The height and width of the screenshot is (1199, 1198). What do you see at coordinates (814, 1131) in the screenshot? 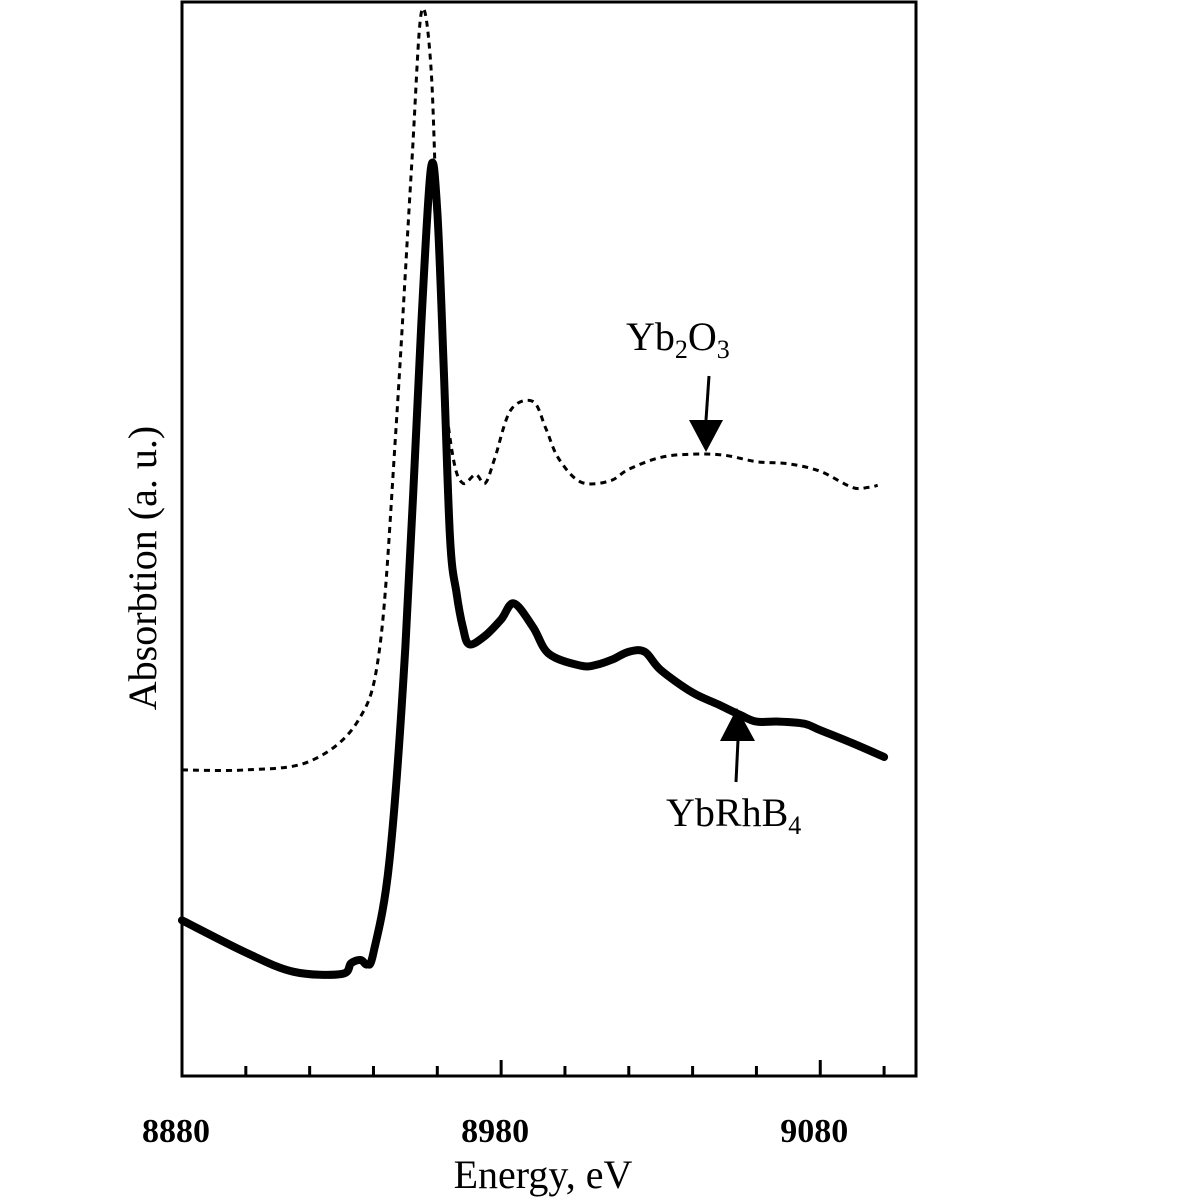
I see `x-tick-label: 9080` at bounding box center [814, 1131].